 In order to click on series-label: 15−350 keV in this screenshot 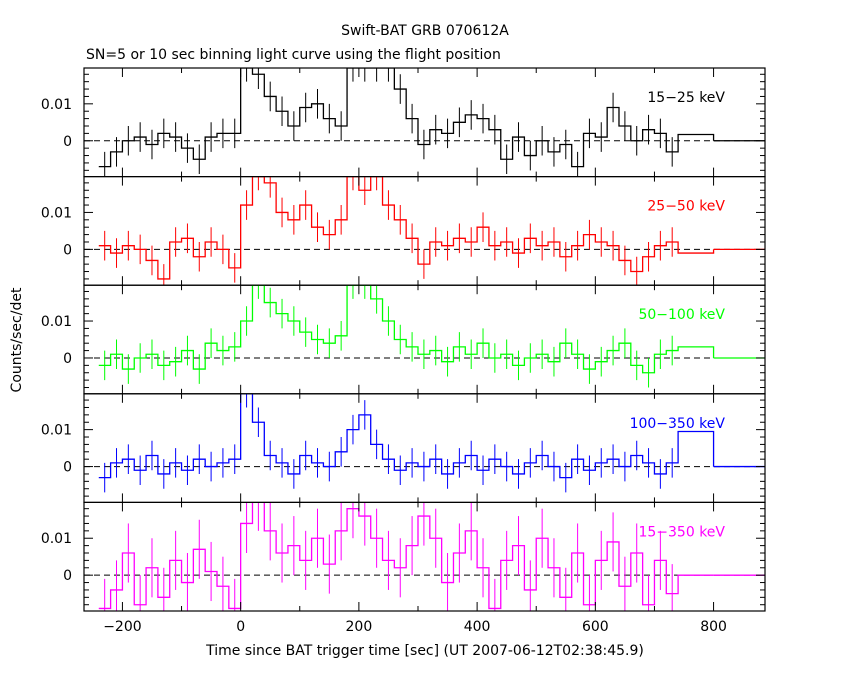, I will do `click(681, 532)`.